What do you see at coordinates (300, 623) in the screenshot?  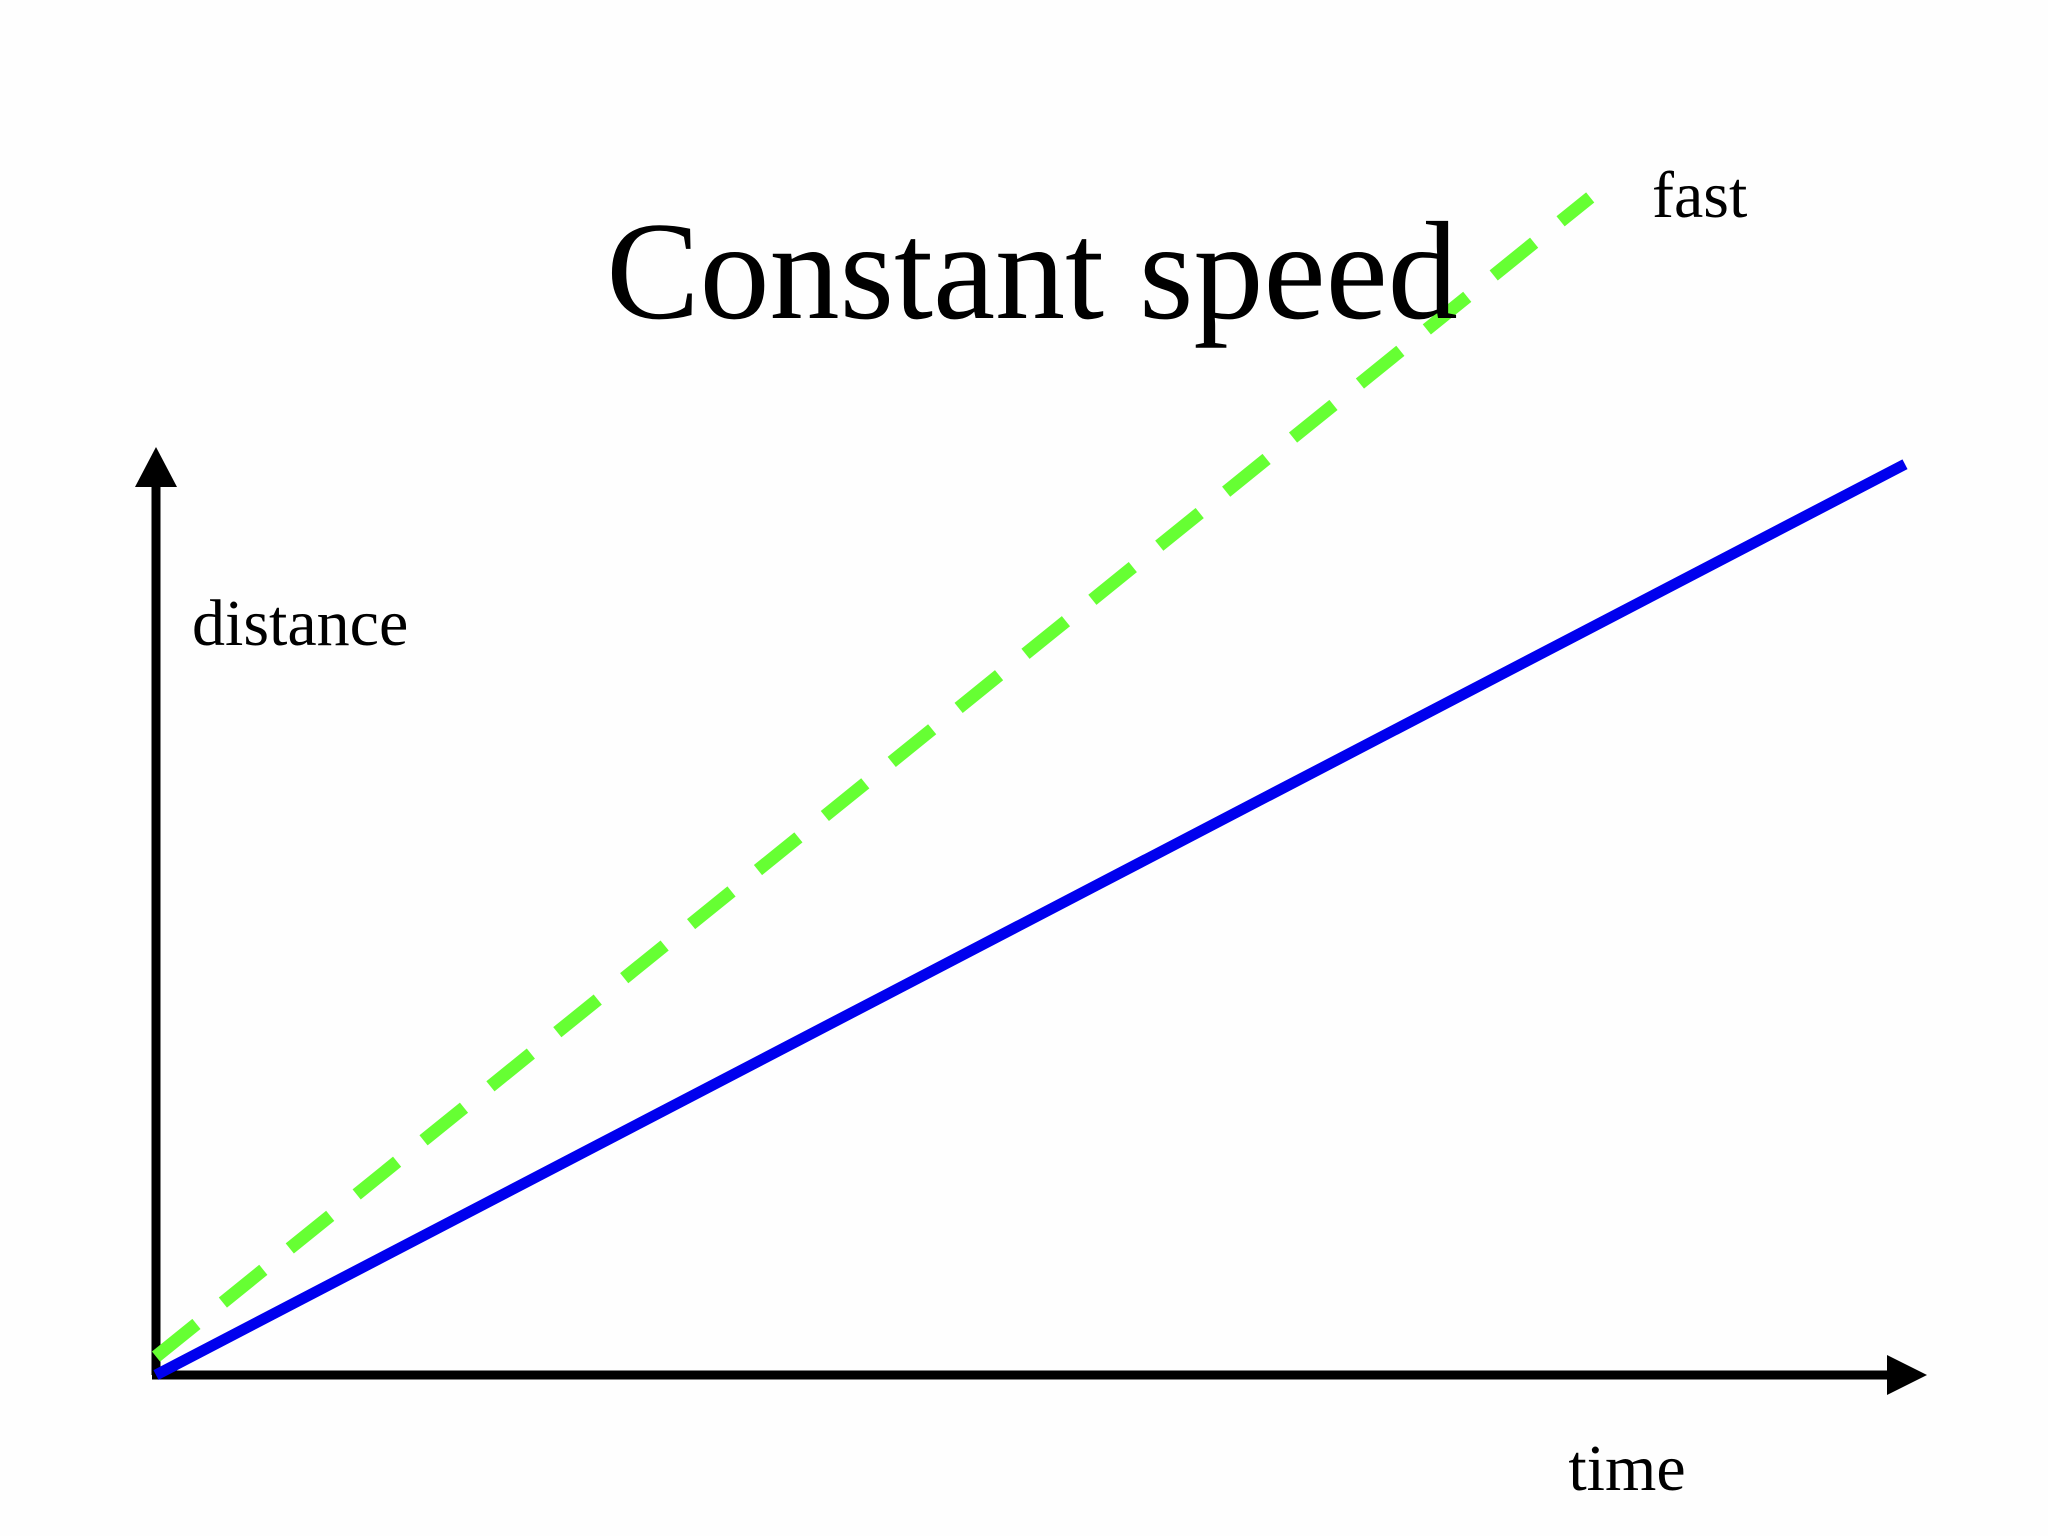 I see `y-axis-label: distance` at bounding box center [300, 623].